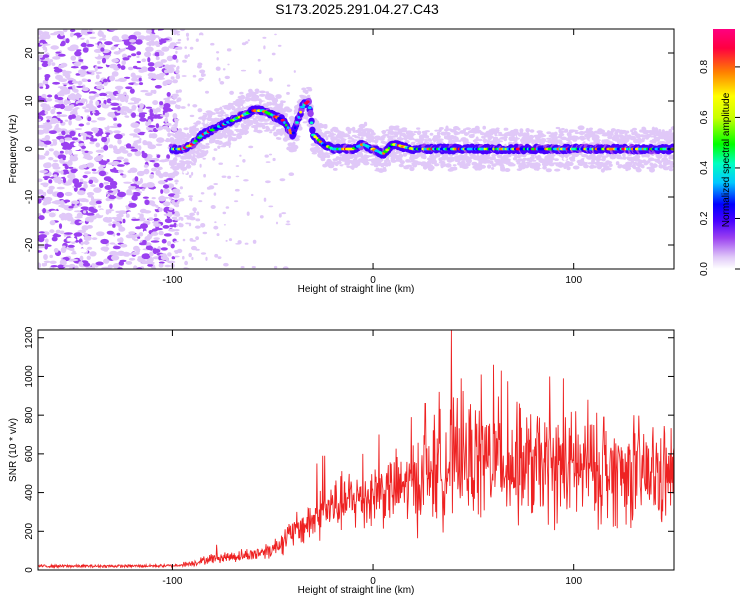 The width and height of the screenshot is (750, 600). I want to click on y-tick-label: -10, so click(29, 196).